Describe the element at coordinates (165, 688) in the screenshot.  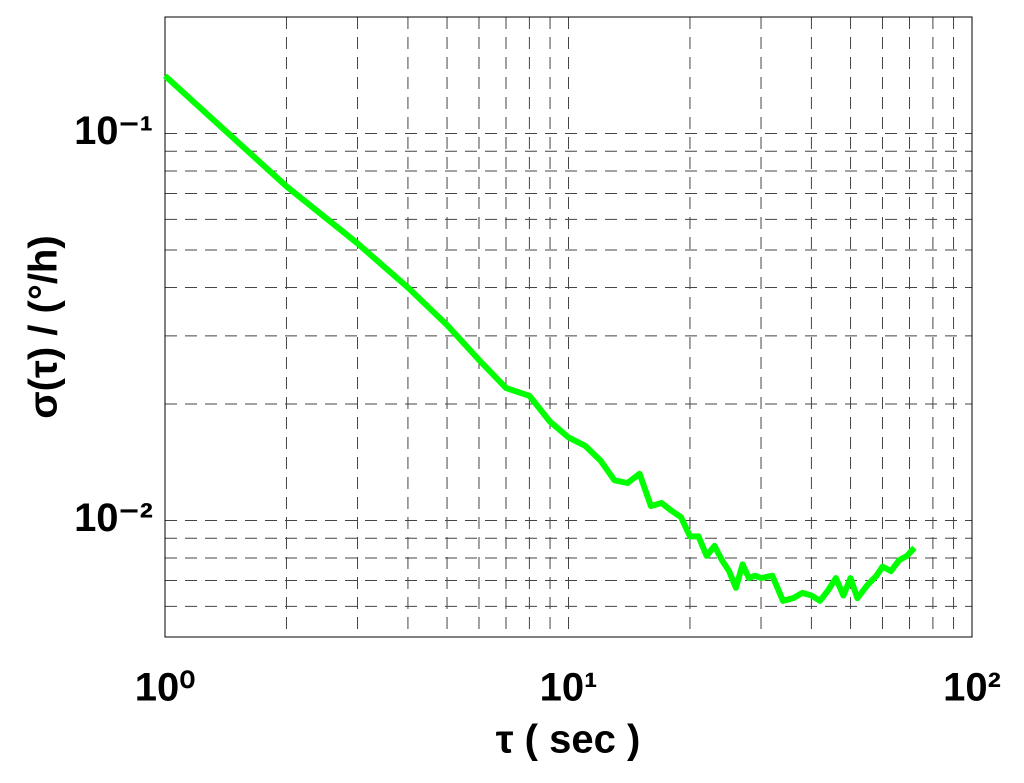
I see `x-tick-label: 10⁰` at that location.